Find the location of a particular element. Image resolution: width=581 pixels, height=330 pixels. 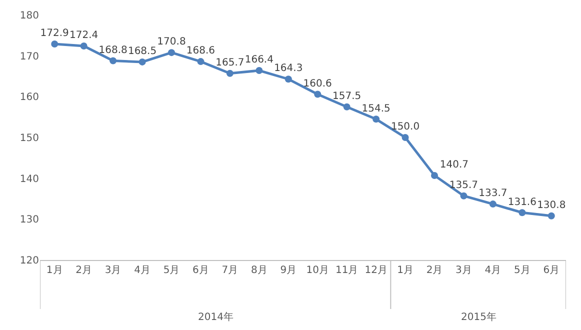

x-tick-label: 9月 is located at coordinates (288, 270).